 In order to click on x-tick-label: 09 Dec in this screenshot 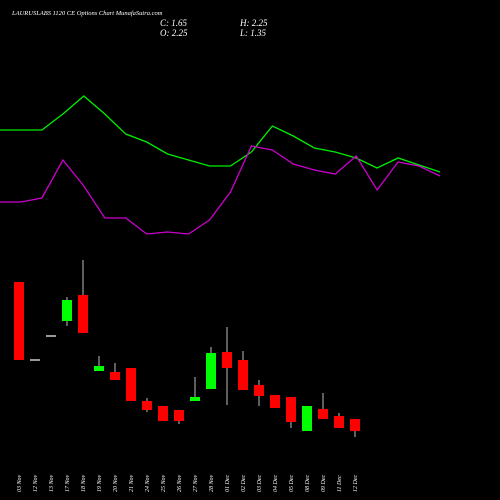, I will do `click(324, 483)`.